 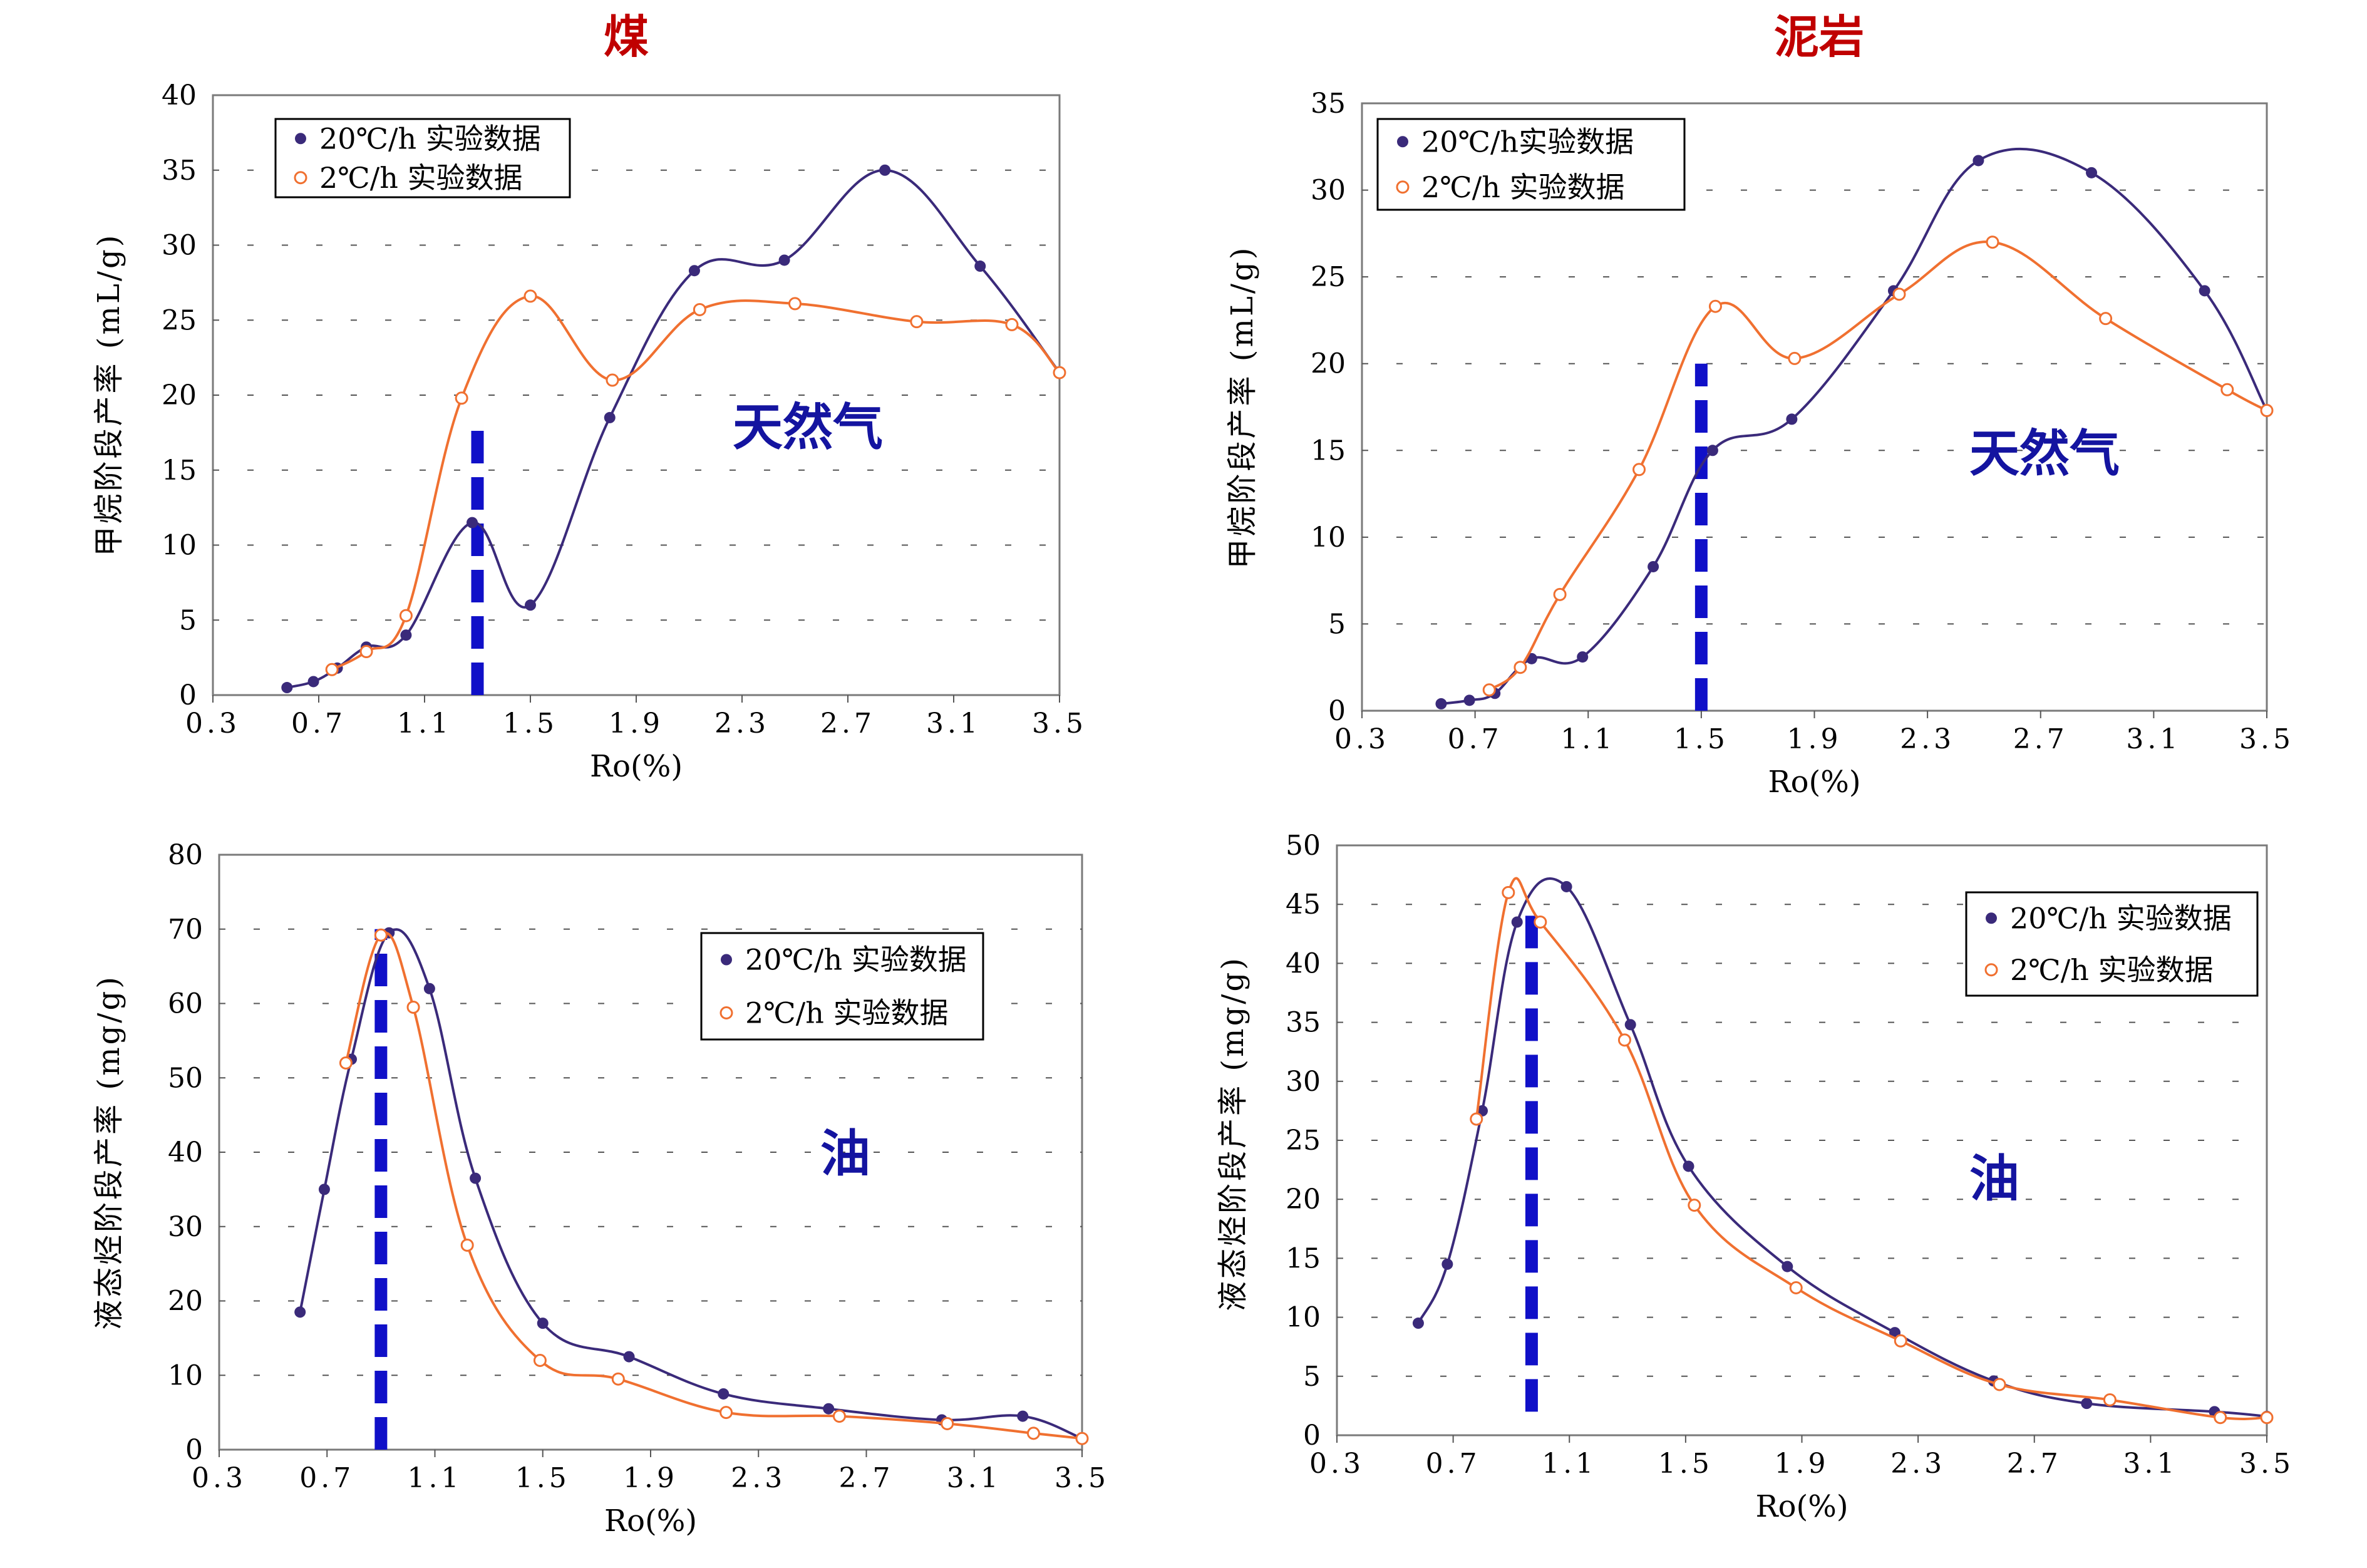 I want to click on mudstone-column-title: 泥岩, so click(x=1819, y=36).